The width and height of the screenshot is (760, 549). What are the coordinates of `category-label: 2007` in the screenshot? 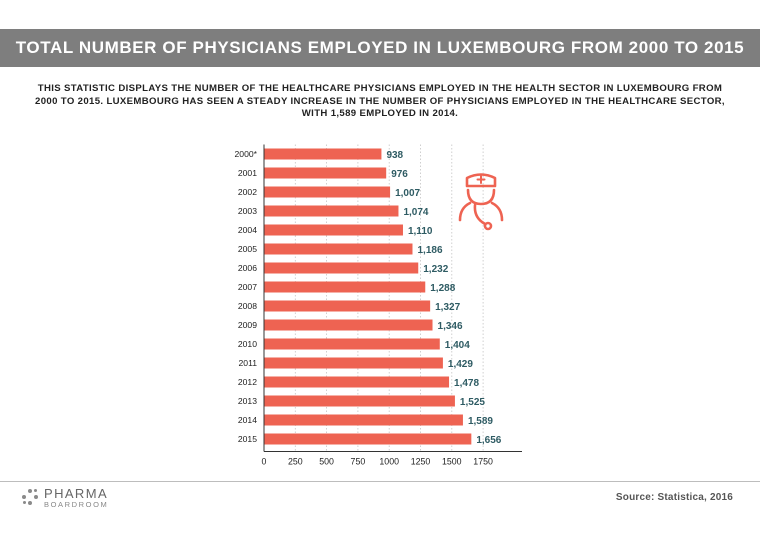 It's located at (247, 287).